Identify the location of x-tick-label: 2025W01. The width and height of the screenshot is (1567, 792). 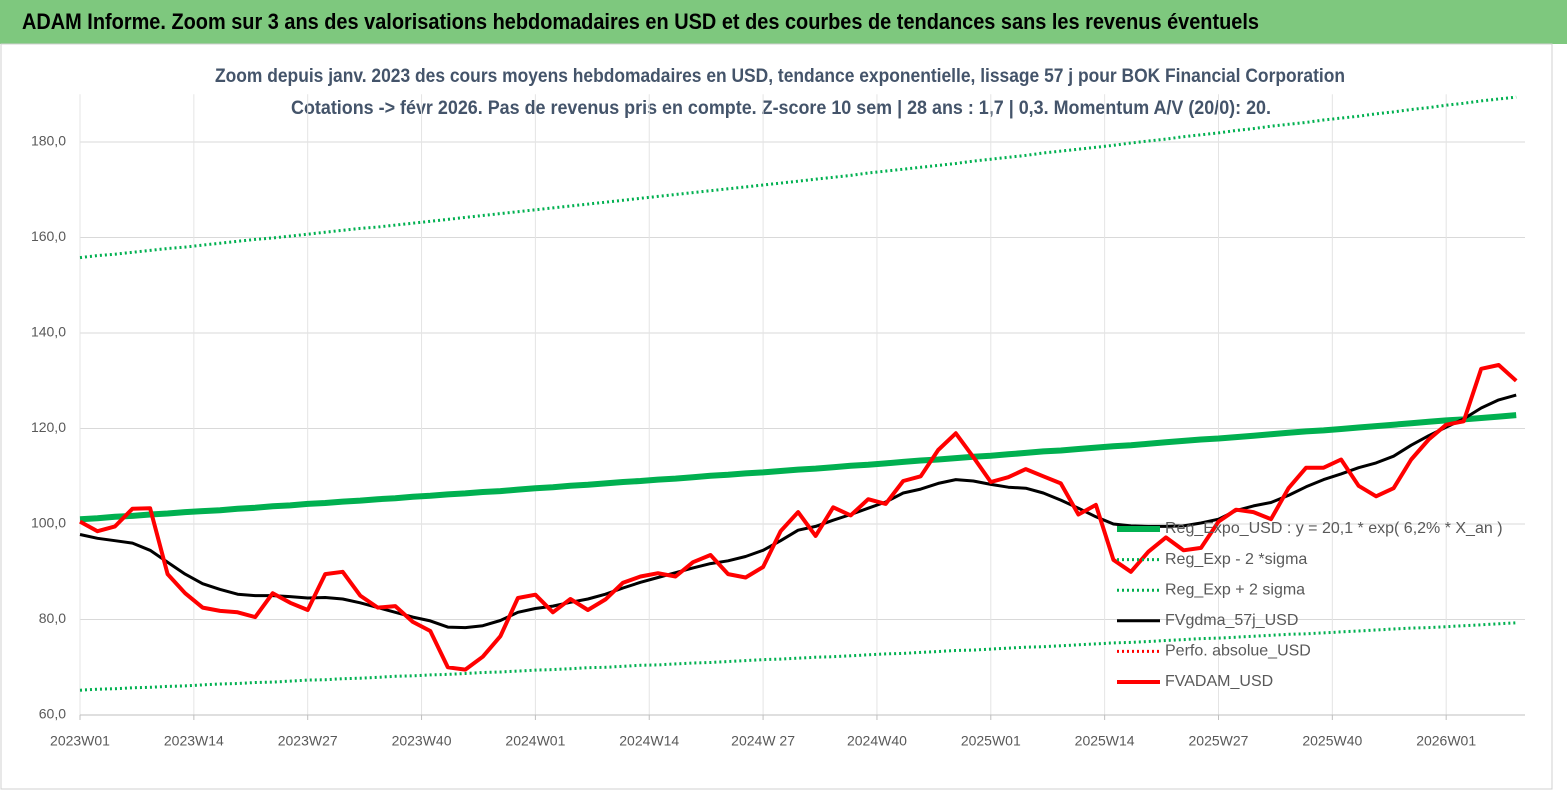
(991, 741).